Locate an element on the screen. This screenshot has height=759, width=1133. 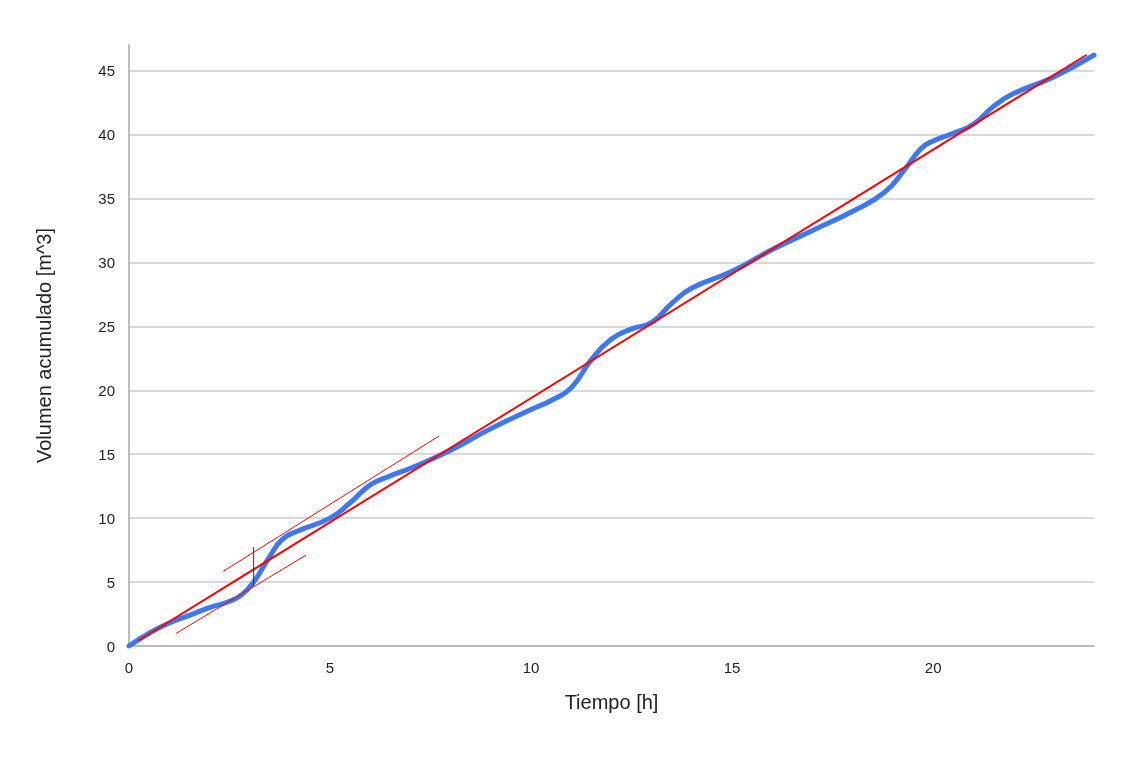
x-tick-label: 5 is located at coordinates (330, 667).